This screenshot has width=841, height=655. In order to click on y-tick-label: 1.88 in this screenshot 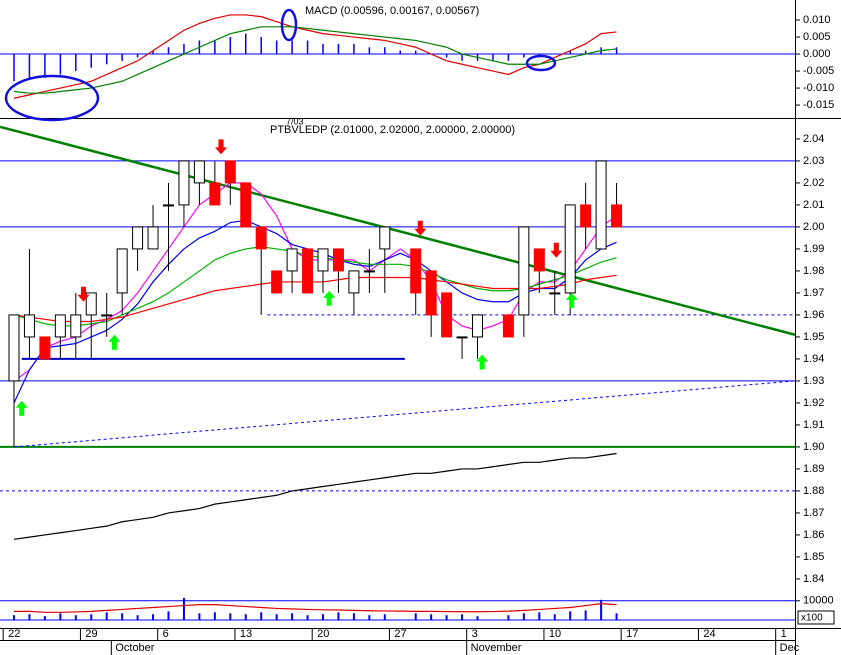, I will do `click(813, 491)`.